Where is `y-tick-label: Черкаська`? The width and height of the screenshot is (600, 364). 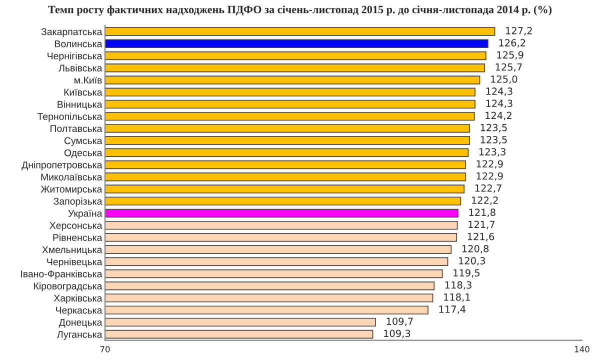 y-tick-label: Черкаська is located at coordinates (79, 311).